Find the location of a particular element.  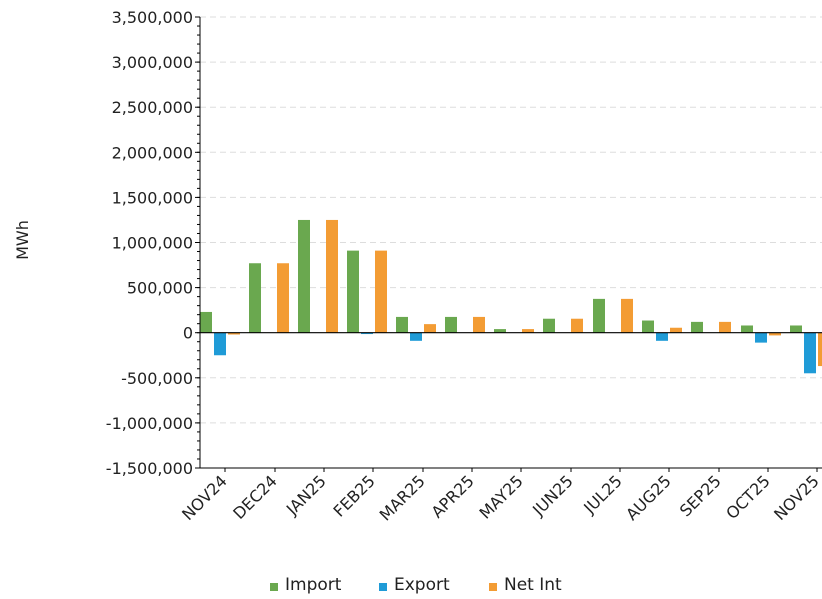

y-tick-label: 500,000 is located at coordinates (160, 288).